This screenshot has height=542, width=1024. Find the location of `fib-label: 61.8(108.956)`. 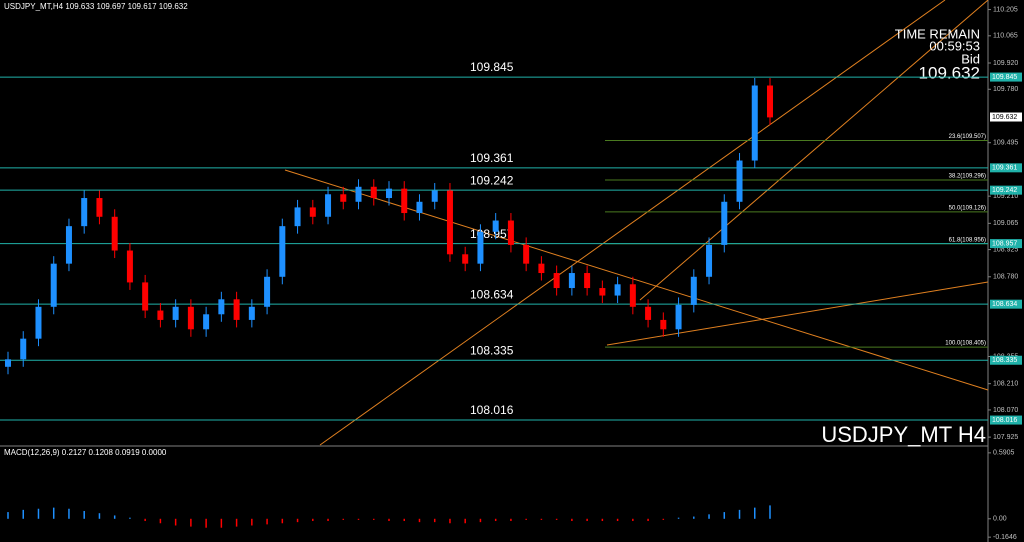

fib-label: 61.8(108.956) is located at coordinates (967, 240).